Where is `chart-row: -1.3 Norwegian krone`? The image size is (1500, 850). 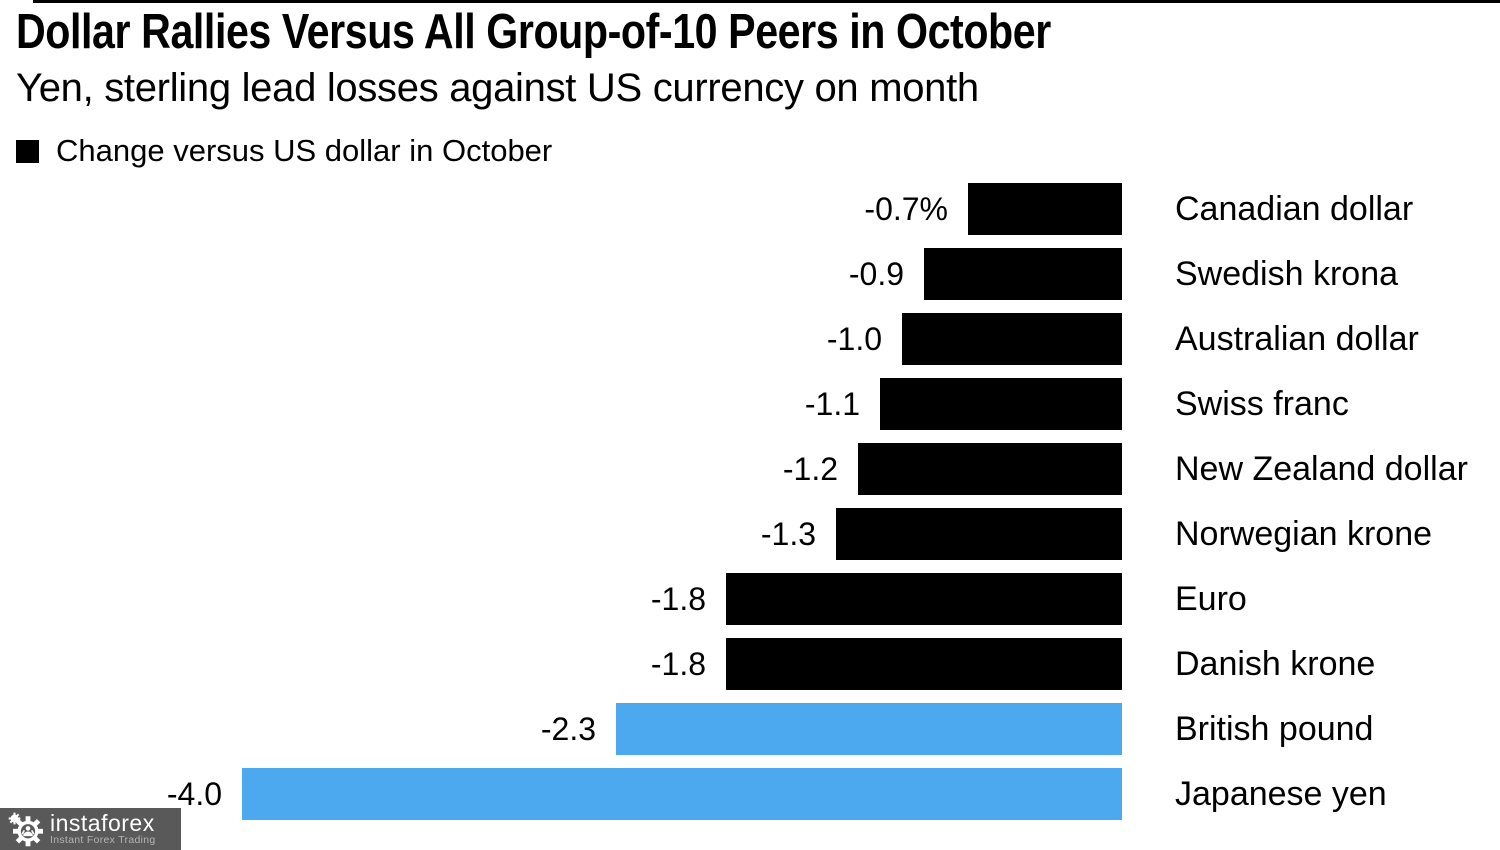
chart-row: -1.3 Norwegian krone is located at coordinates (750, 540).